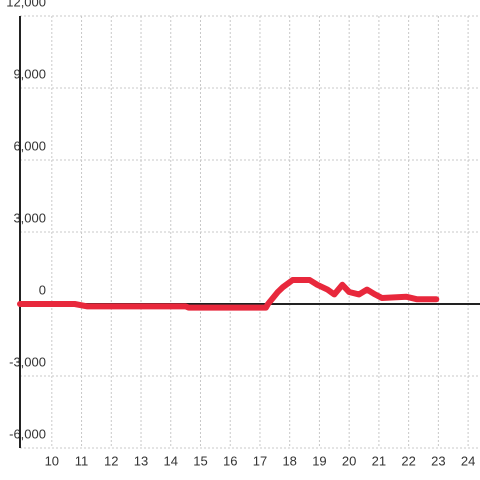 The width and height of the screenshot is (480, 480). Describe the element at coordinates (349, 460) in the screenshot. I see `x-tick-label: 20` at that location.